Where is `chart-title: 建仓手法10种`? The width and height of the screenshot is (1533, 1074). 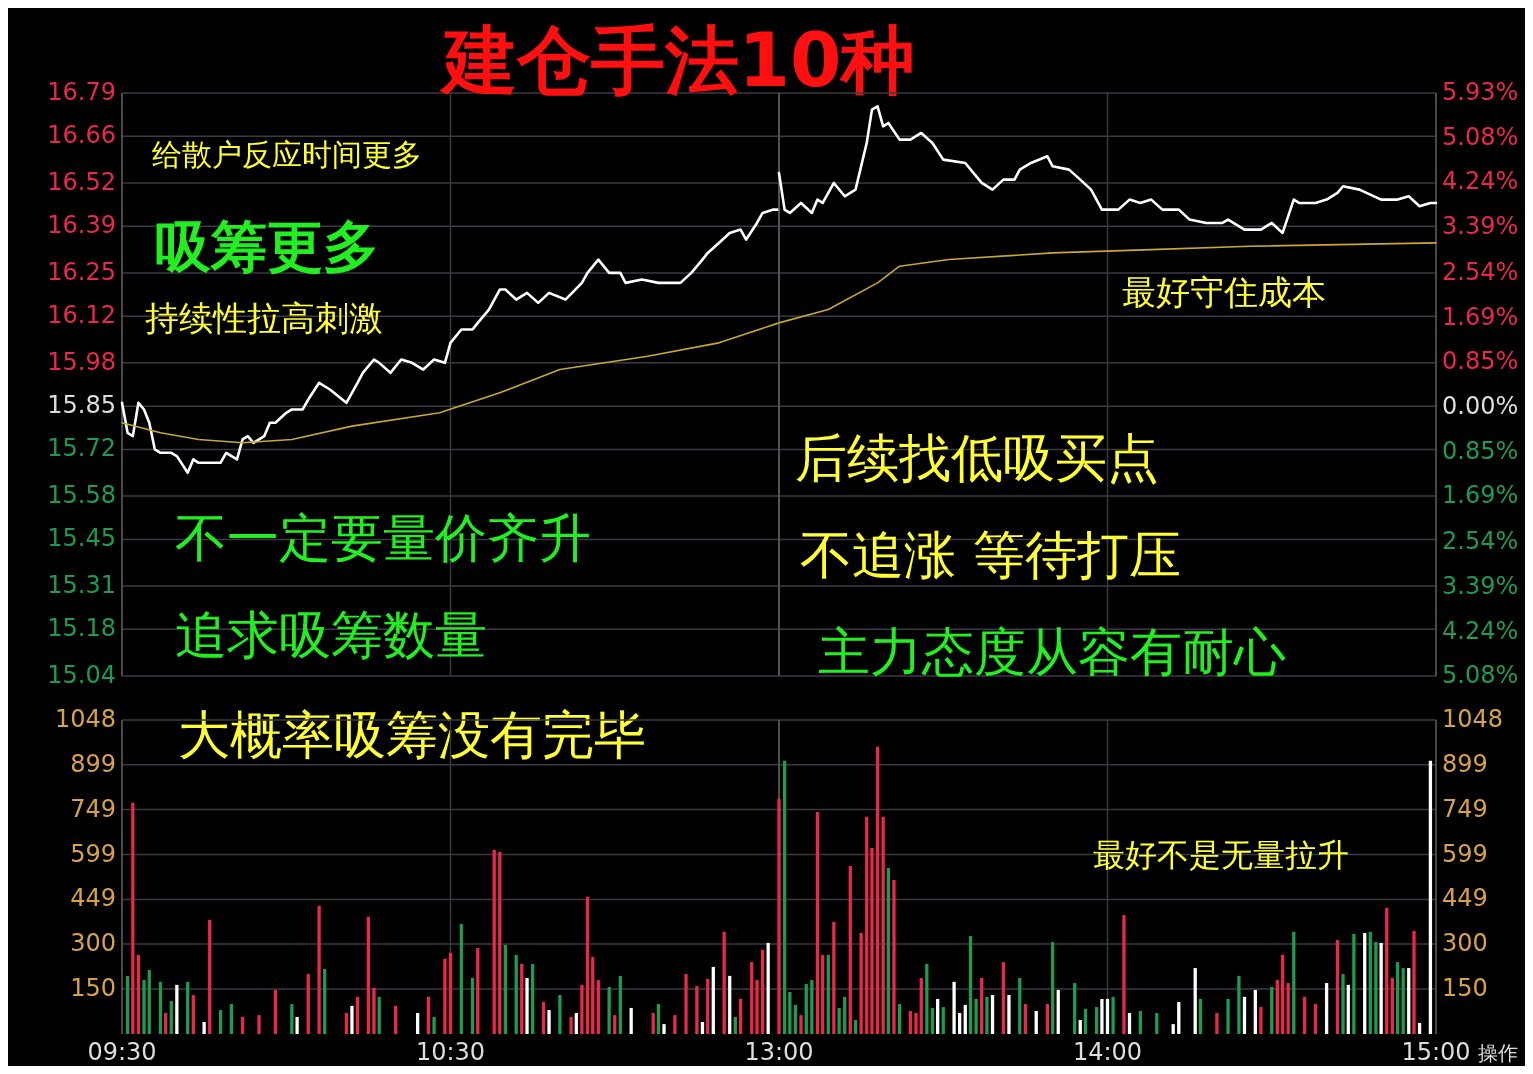 chart-title: 建仓手法10种 is located at coordinates (676, 60).